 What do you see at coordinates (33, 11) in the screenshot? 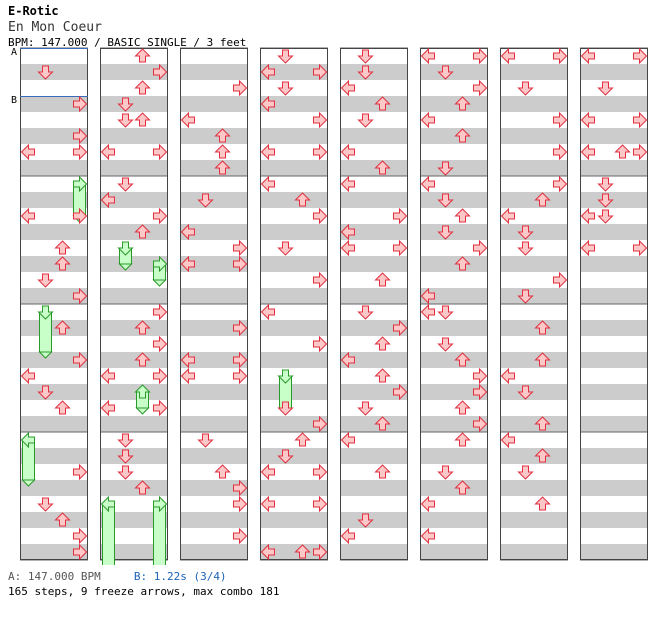
I see `song-artist: E-Rotic` at bounding box center [33, 11].